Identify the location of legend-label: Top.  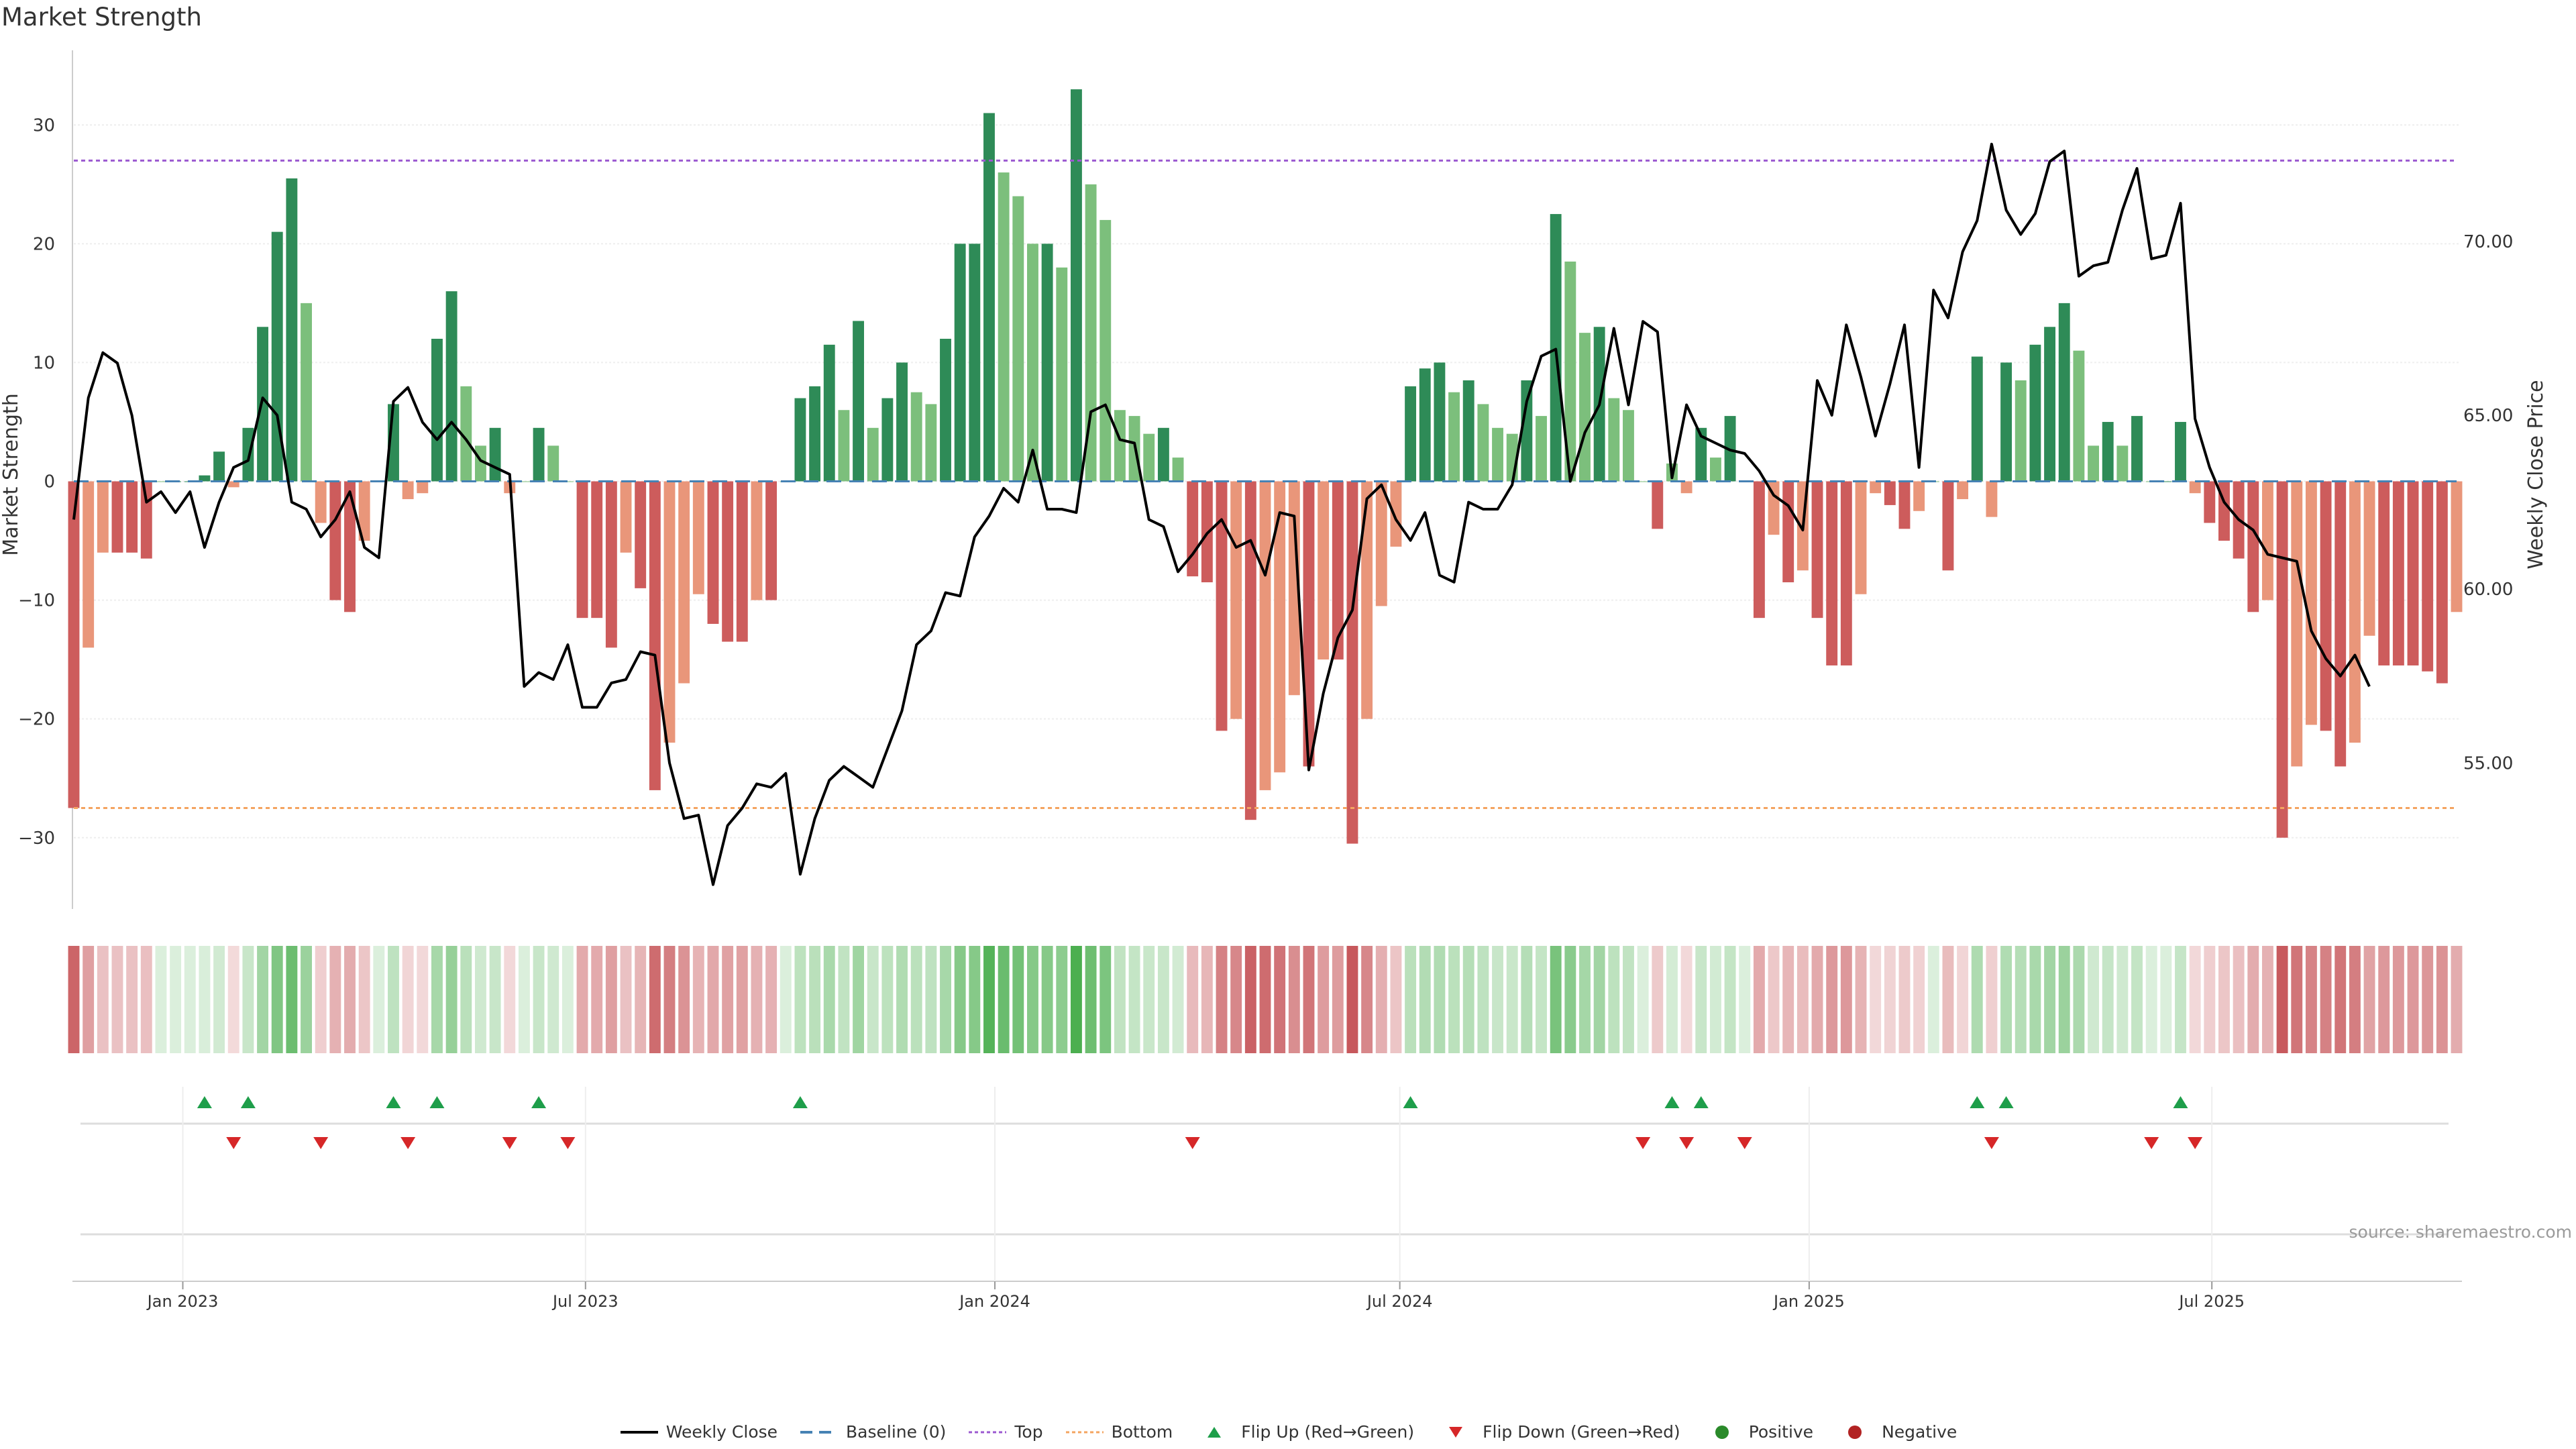
(1028, 1432).